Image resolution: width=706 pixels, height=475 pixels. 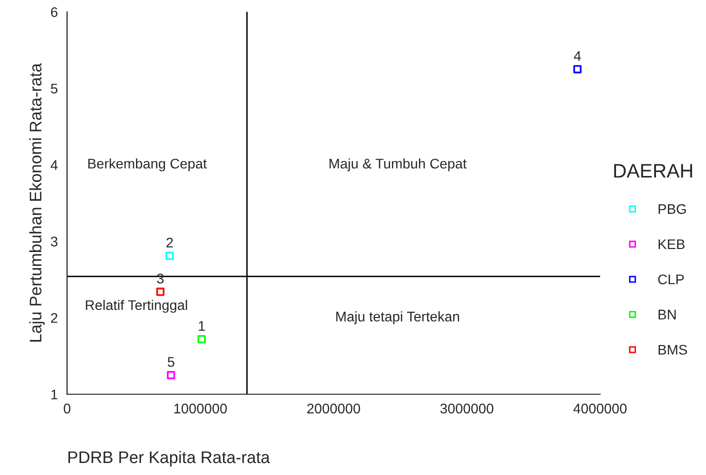 What do you see at coordinates (37, 202) in the screenshot?
I see `y-axis-title: Laju Pertumbuhan Ekonomi Rata-rata` at bounding box center [37, 202].